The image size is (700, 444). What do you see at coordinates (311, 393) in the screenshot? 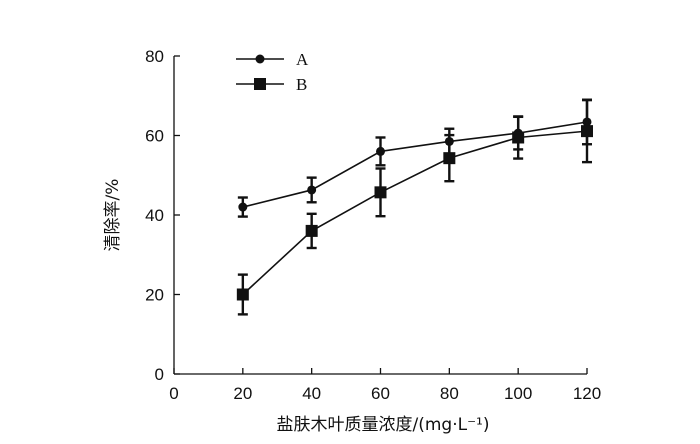
I see `x-tick-label: 40` at bounding box center [311, 393].